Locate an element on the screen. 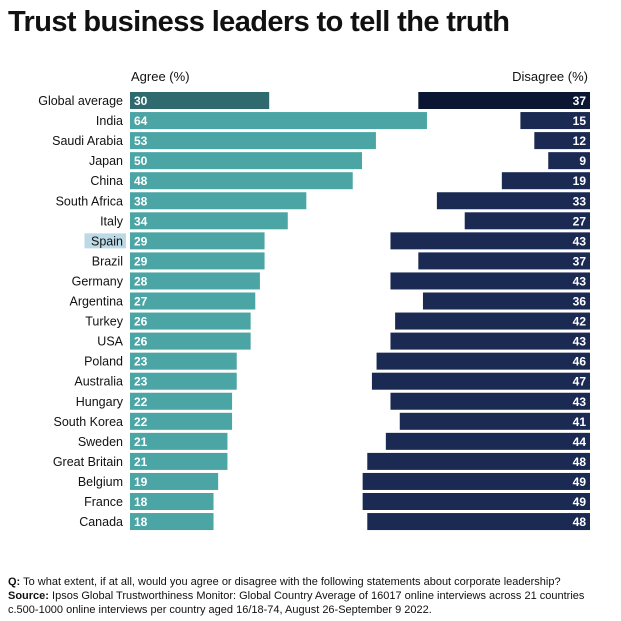 The image size is (621, 621). agree-bar-brazil is located at coordinates (197, 261).